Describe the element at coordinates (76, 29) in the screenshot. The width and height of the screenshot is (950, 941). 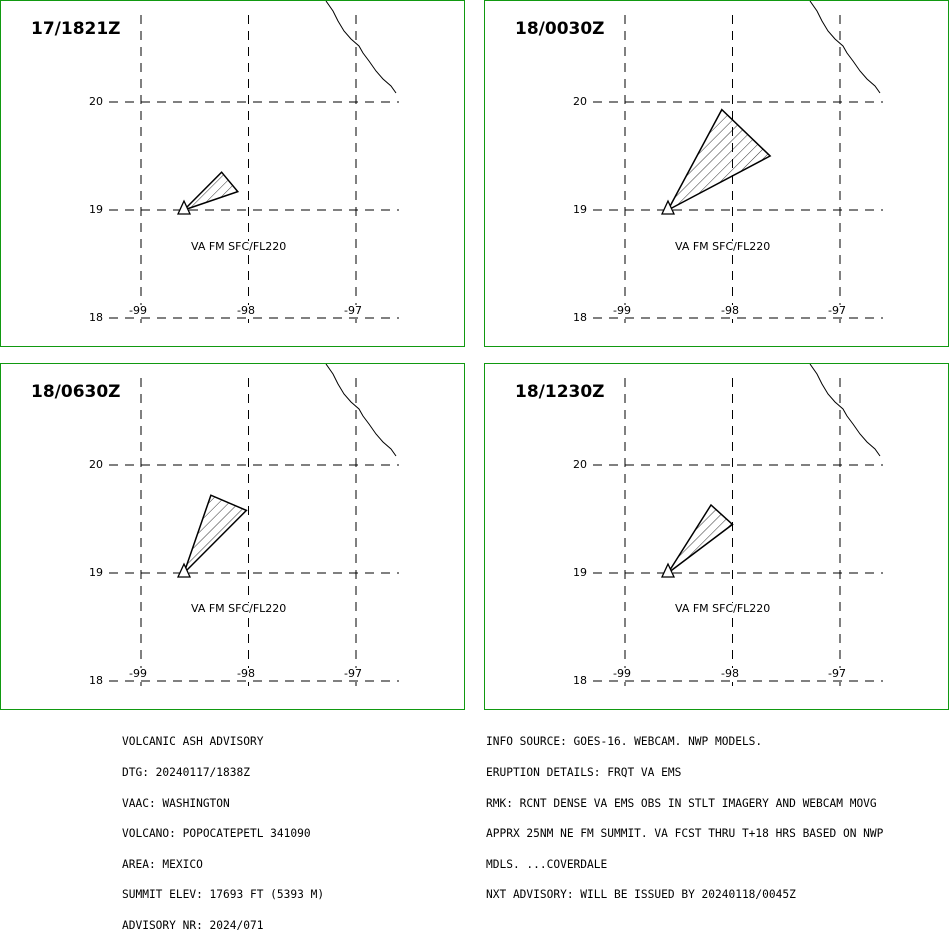
I see `panel-time-label: 17/1821Z` at that location.